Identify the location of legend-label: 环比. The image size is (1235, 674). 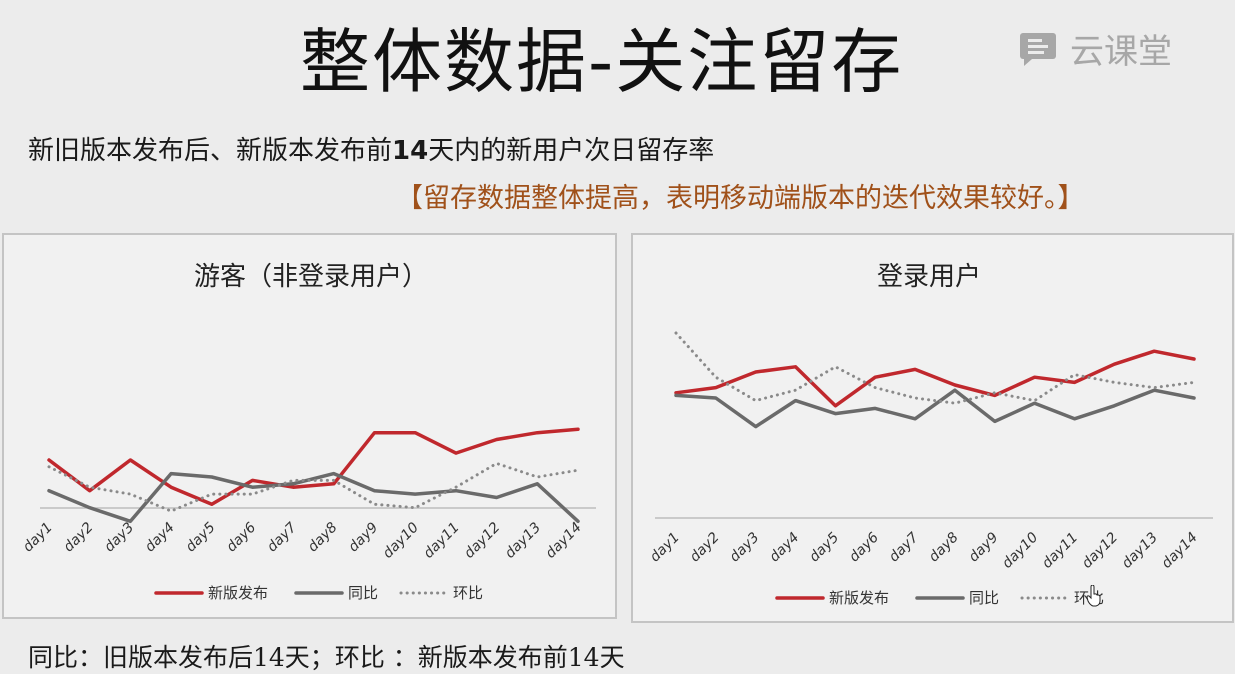
(468, 593).